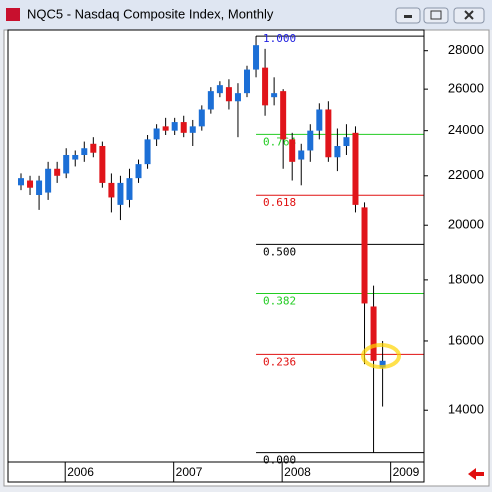 Image resolution: width=492 pixels, height=492 pixels. I want to click on close-glyph, so click(469, 15).